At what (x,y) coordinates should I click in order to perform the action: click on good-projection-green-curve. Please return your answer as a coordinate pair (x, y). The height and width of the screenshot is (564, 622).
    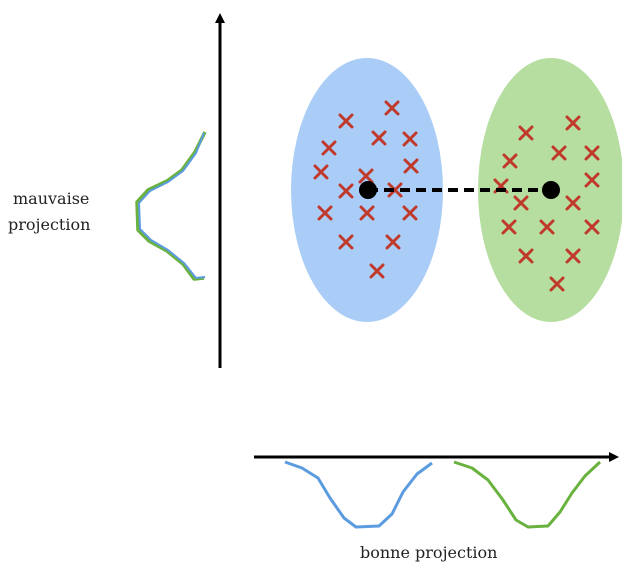
    Looking at the image, I should click on (527, 494).